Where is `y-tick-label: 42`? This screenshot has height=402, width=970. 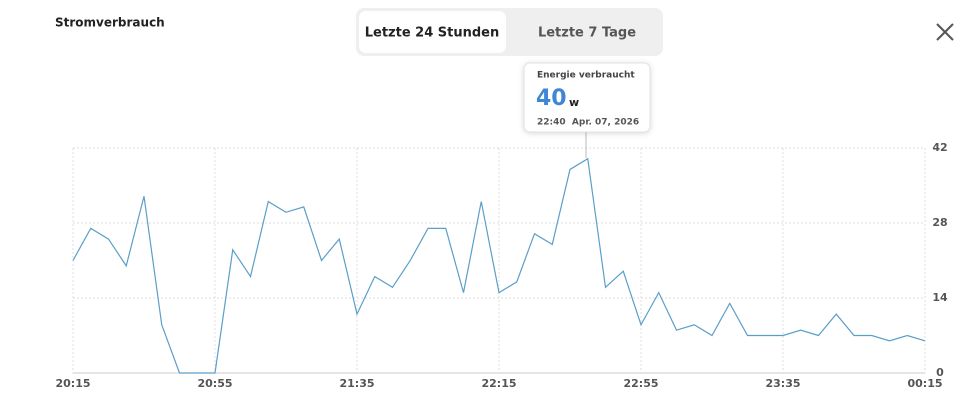 y-tick-label: 42 is located at coordinates (939, 147).